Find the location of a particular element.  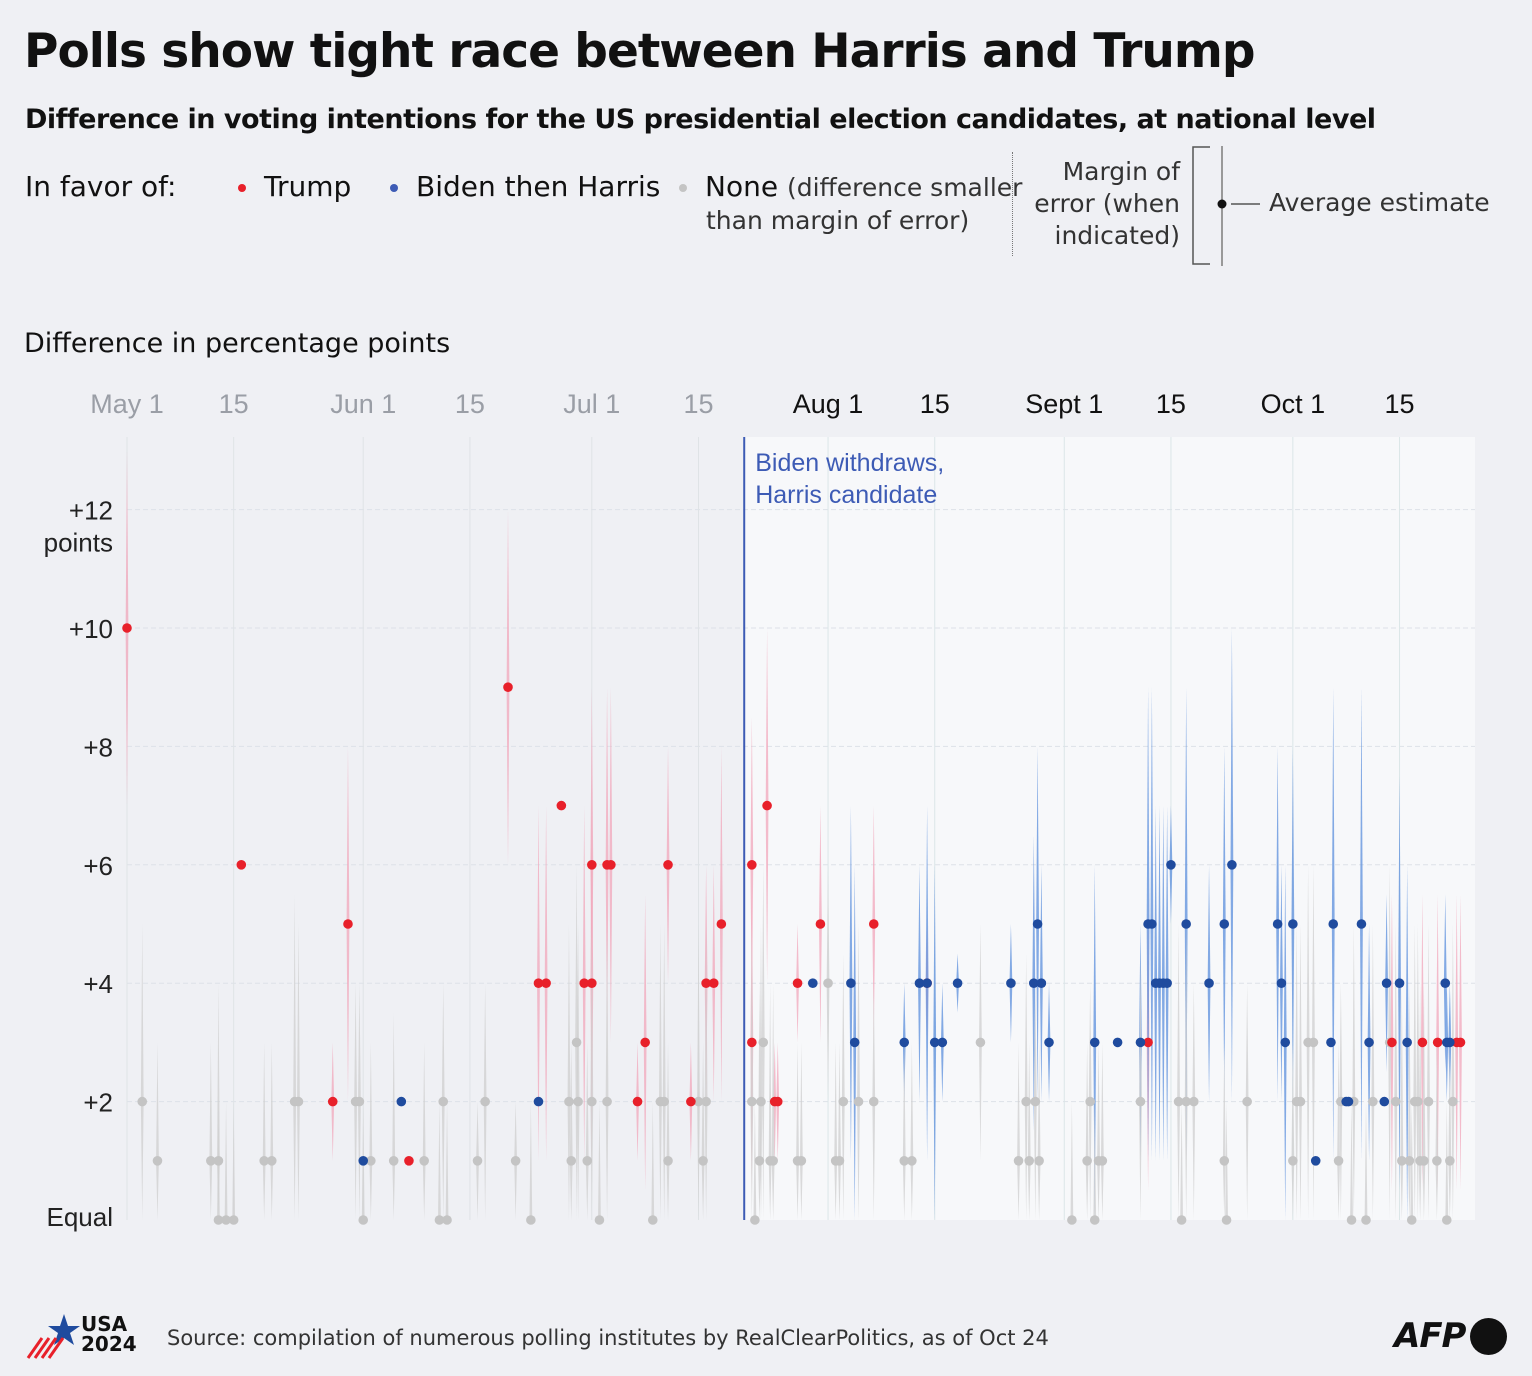

trump-dot-icon is located at coordinates (242, 188).